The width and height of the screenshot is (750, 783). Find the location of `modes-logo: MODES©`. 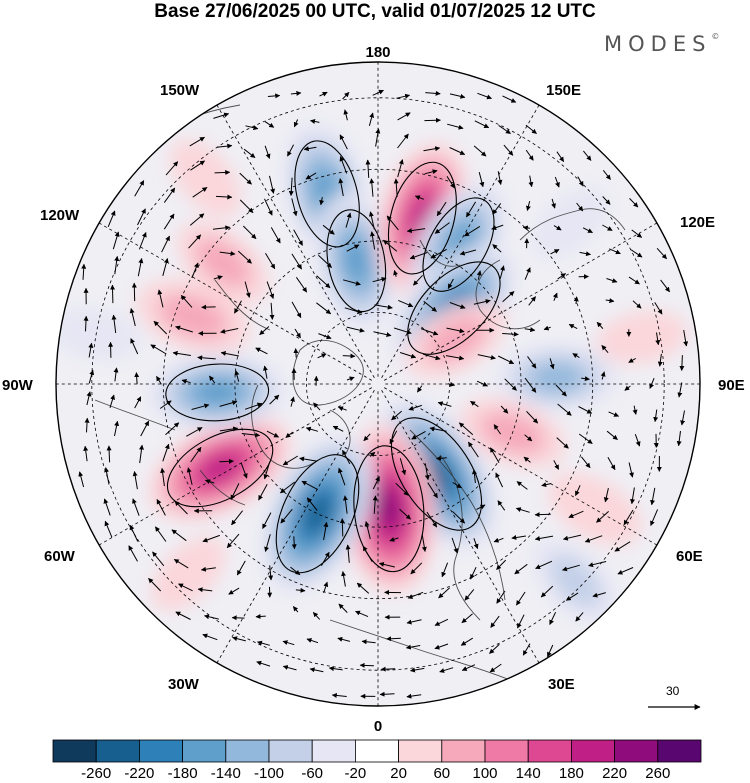

modes-logo: MODES© is located at coordinates (661, 44).